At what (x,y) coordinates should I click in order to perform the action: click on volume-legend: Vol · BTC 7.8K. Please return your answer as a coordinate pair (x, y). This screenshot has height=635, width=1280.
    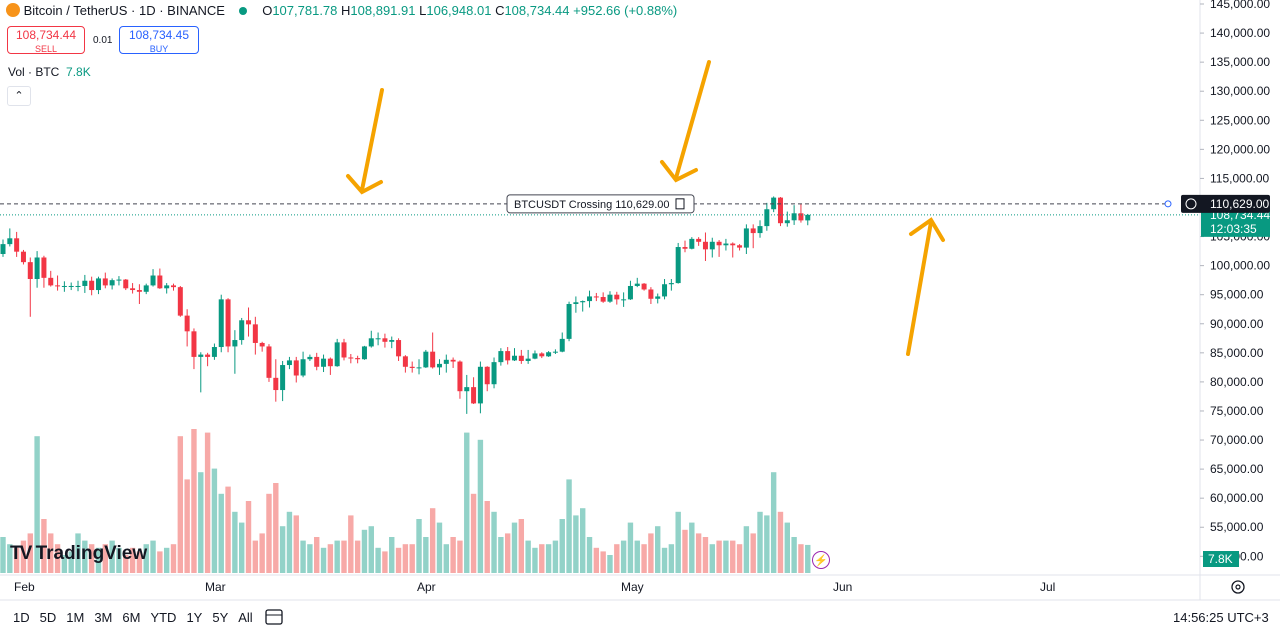
    Looking at the image, I should click on (49, 72).